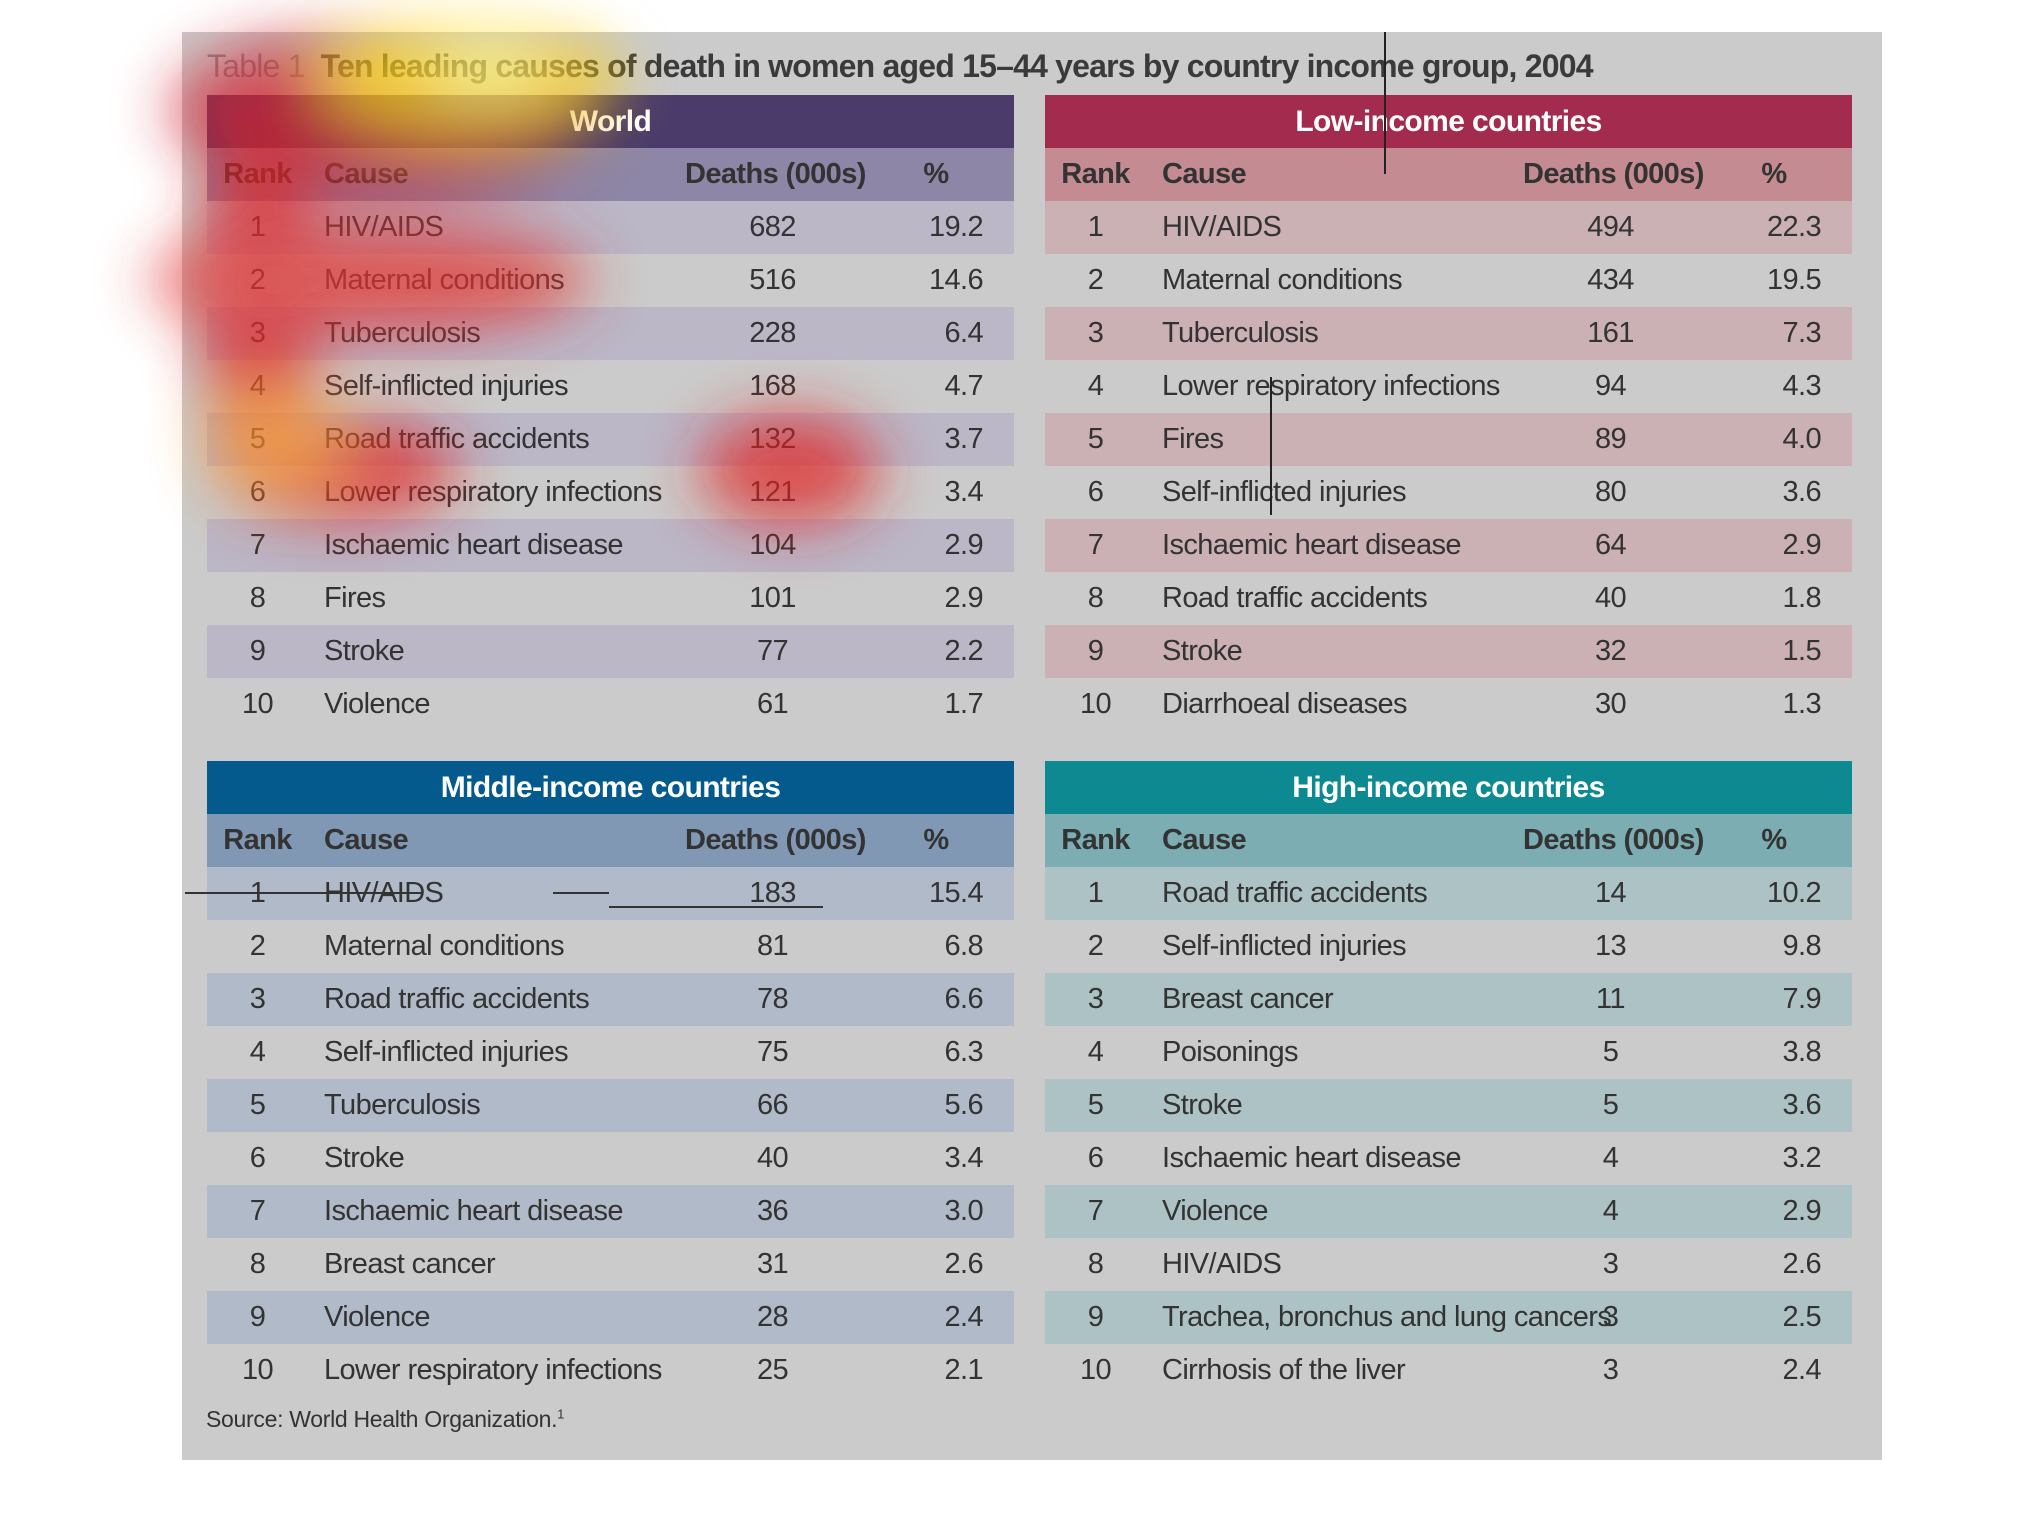  Describe the element at coordinates (1801, 1158) in the screenshot. I see `percent-cell: 3.2` at that location.